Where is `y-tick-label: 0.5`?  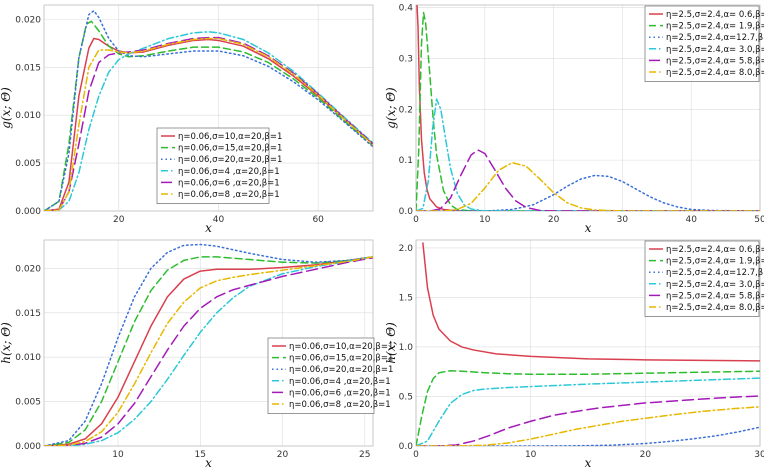
y-tick-label: 0.5 is located at coordinates (406, 397).